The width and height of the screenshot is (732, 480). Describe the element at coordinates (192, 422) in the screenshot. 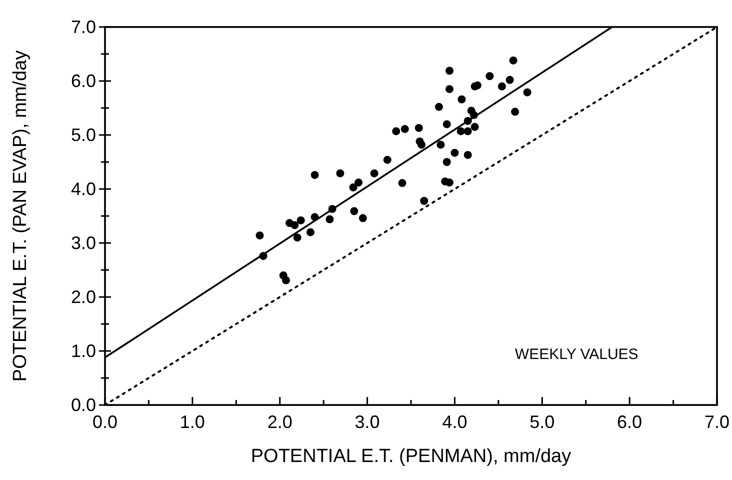

I see `x-tick-label: 1.0` at that location.